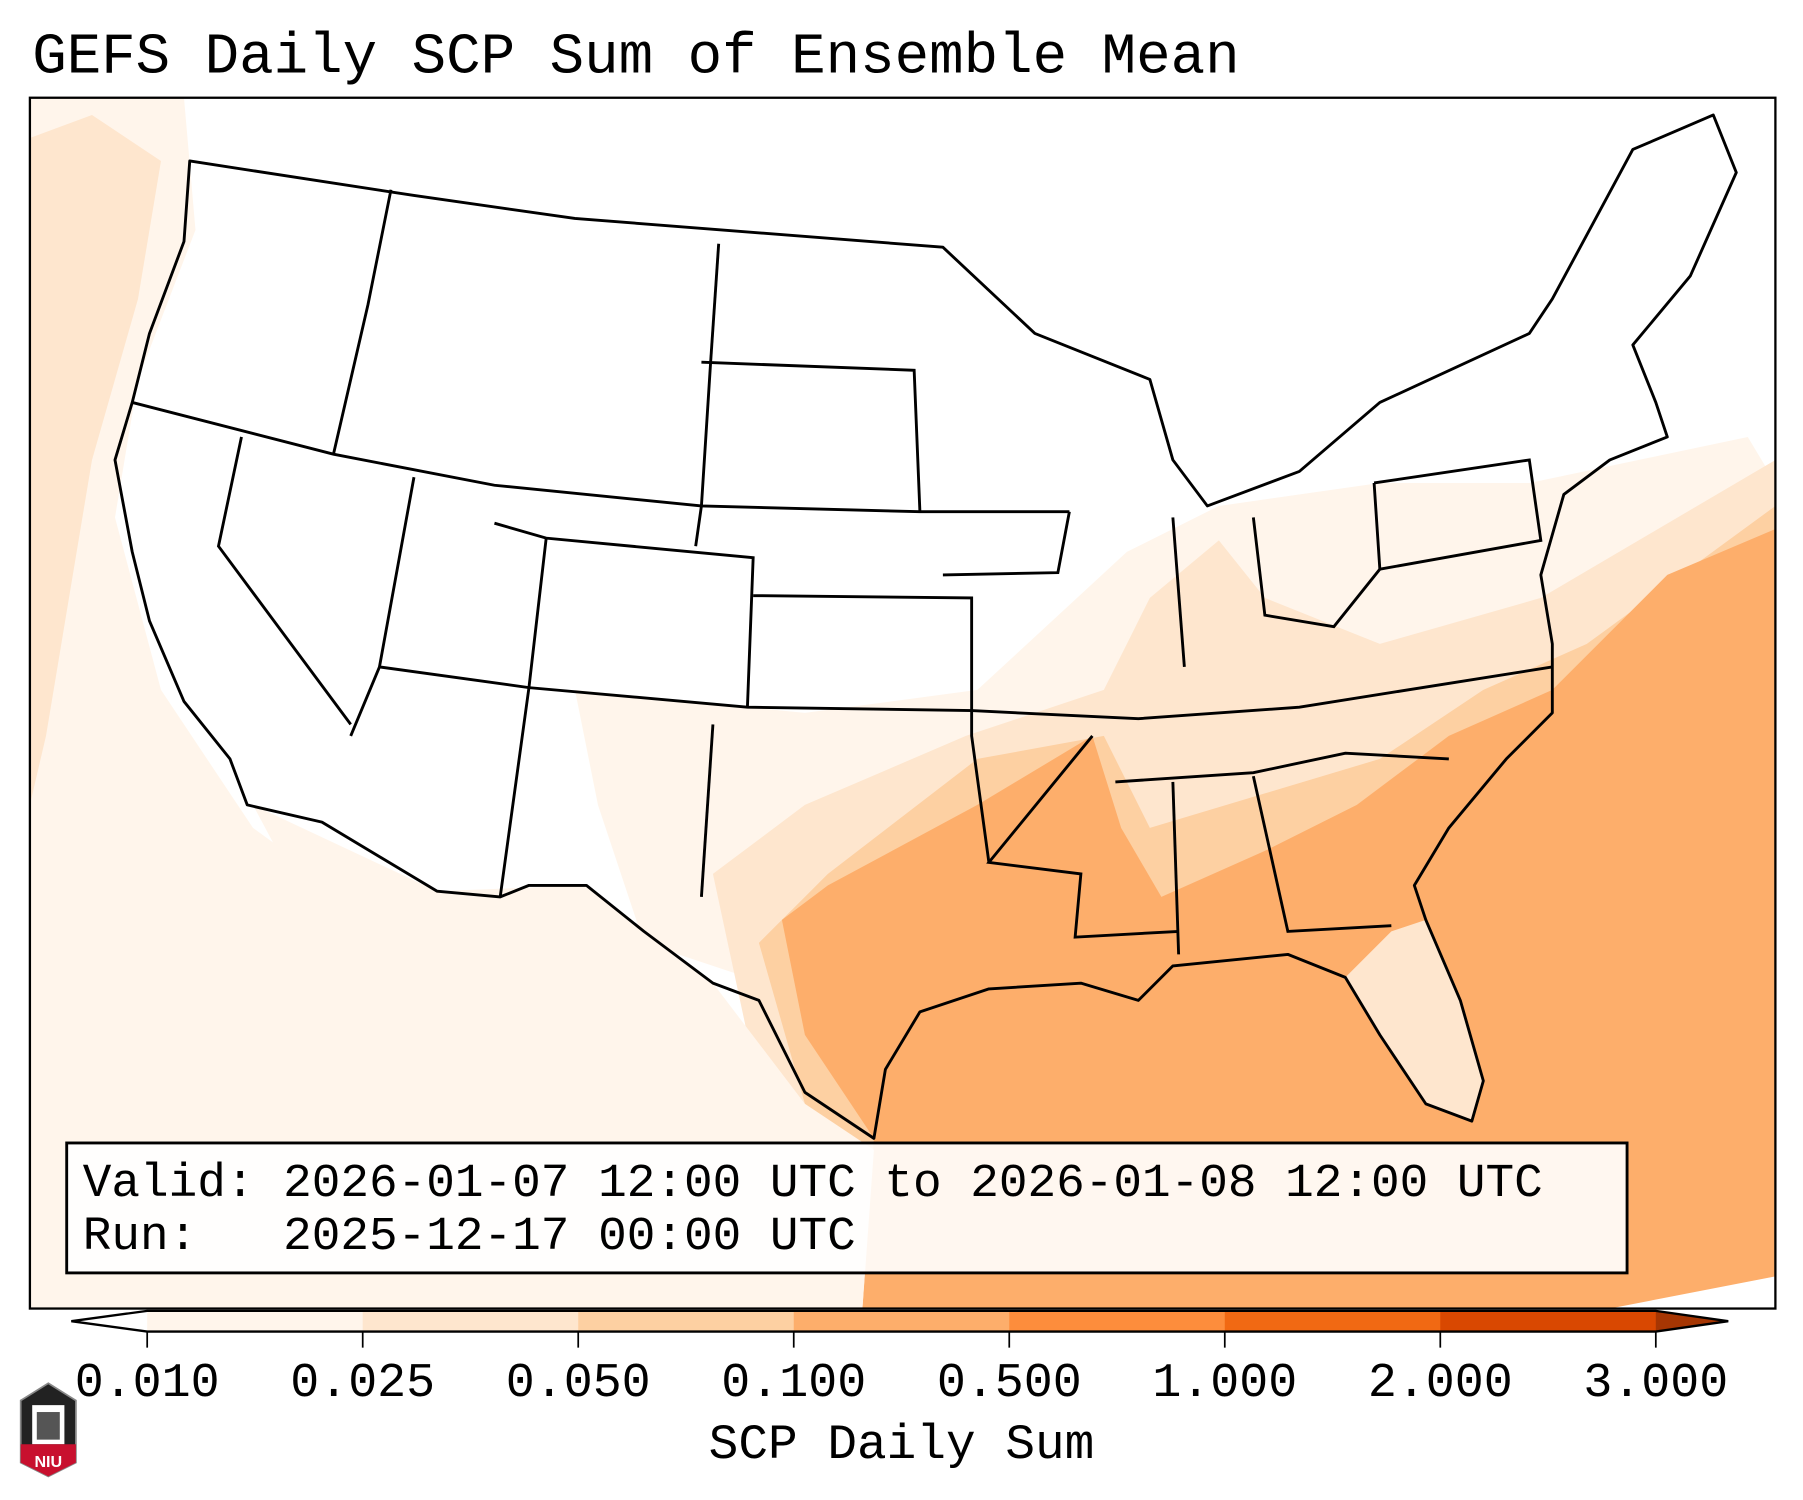  What do you see at coordinates (635, 57) in the screenshot?
I see `map-title: GEFS Daily SCP Sum of Ensemble Mean` at bounding box center [635, 57].